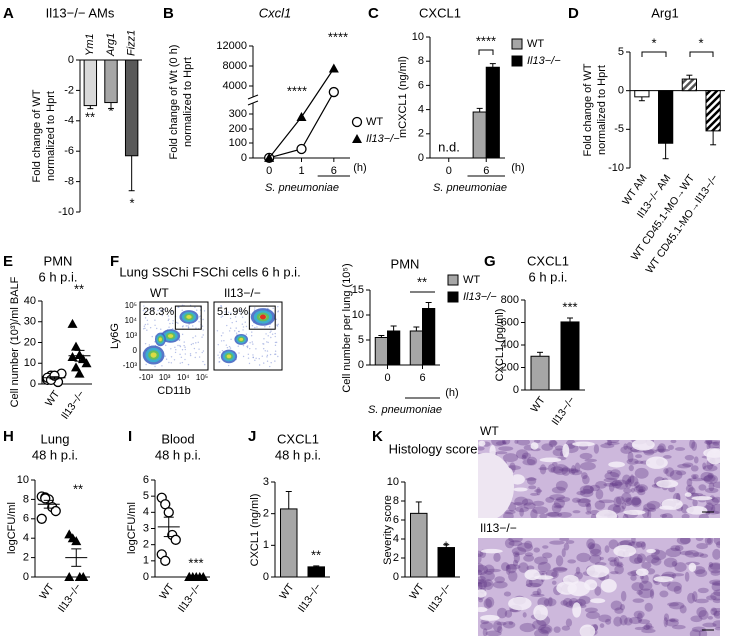  Describe the element at coordinates (30, 322) in the screenshot. I see `y-tick-label: 30` at that location.